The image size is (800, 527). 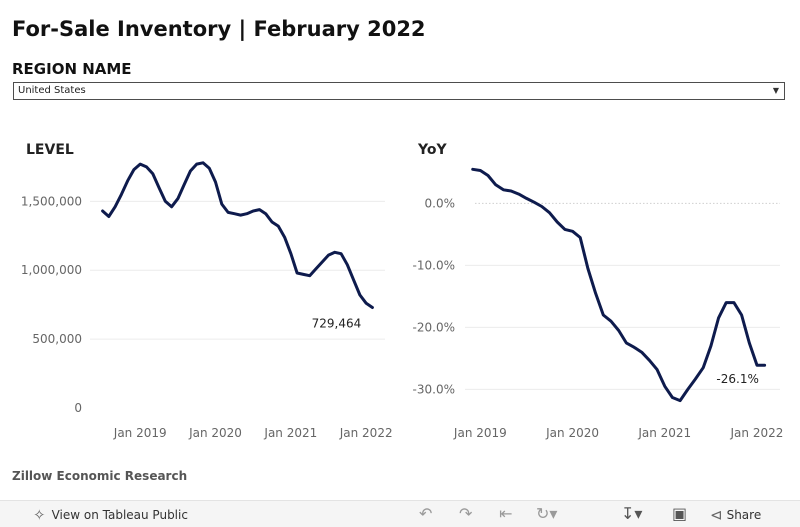 What do you see at coordinates (337, 323) in the screenshot?
I see `end-value-label: 729,464` at bounding box center [337, 323].